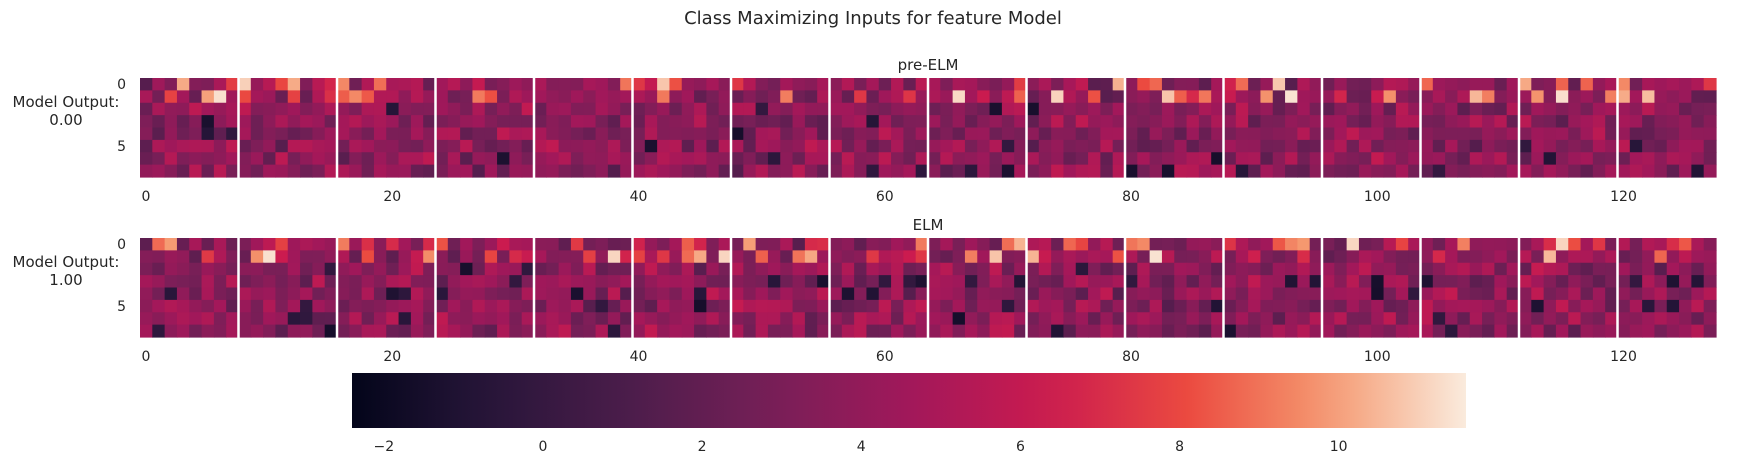 This screenshot has width=1746, height=476. I want to click on colorbar-gradient, so click(909, 400).